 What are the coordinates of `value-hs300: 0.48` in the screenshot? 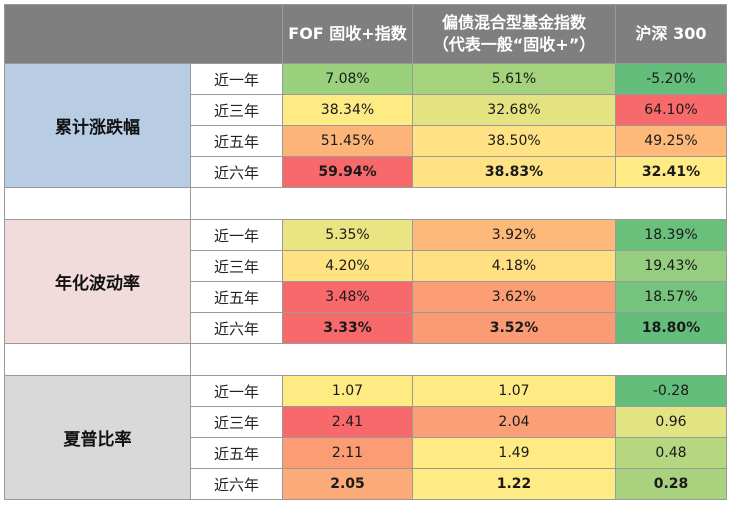 It's located at (671, 453).